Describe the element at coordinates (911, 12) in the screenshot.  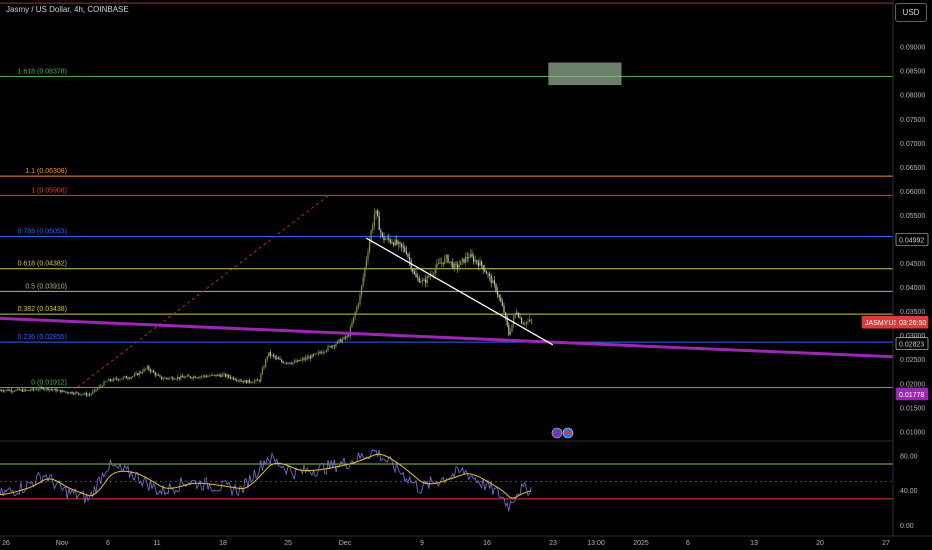
I see `currency-button: USD` at that location.